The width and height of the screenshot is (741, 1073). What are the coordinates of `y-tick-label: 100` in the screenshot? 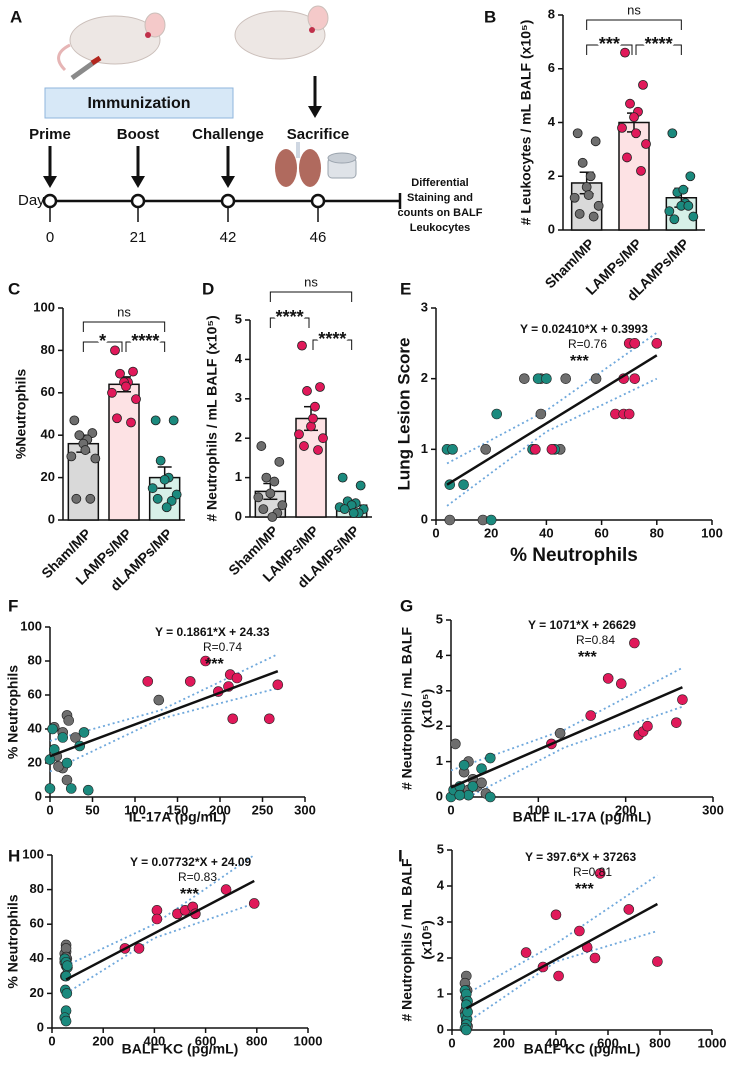 It's located at (44, 306).